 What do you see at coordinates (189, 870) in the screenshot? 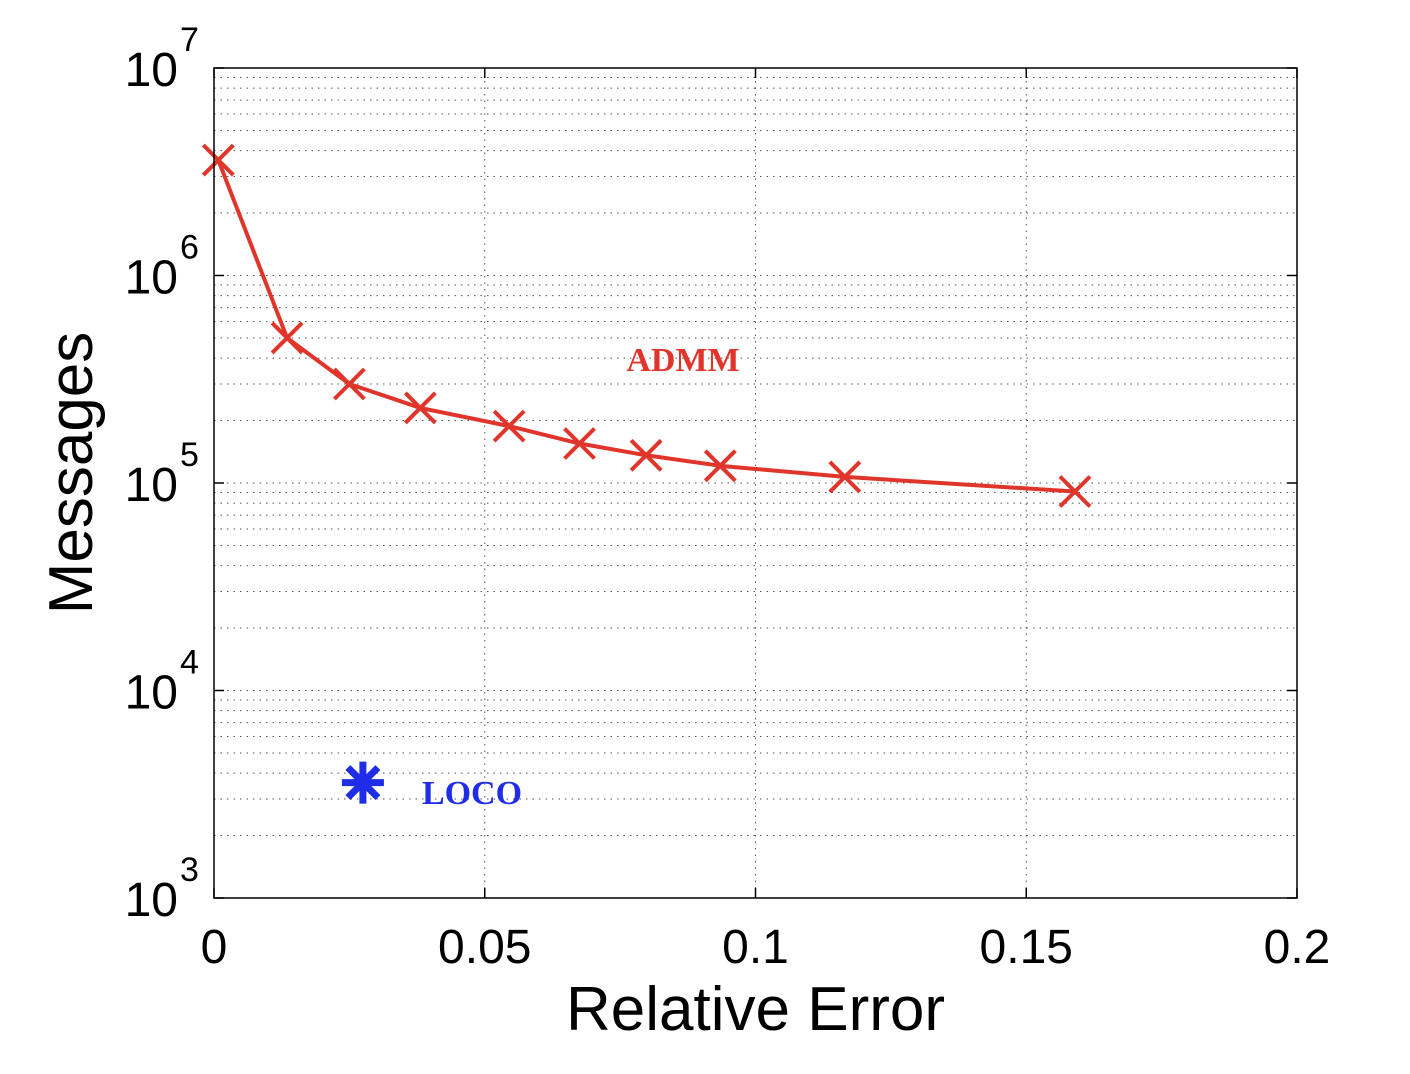
I see `y-tick-exponent: 3` at bounding box center [189, 870].